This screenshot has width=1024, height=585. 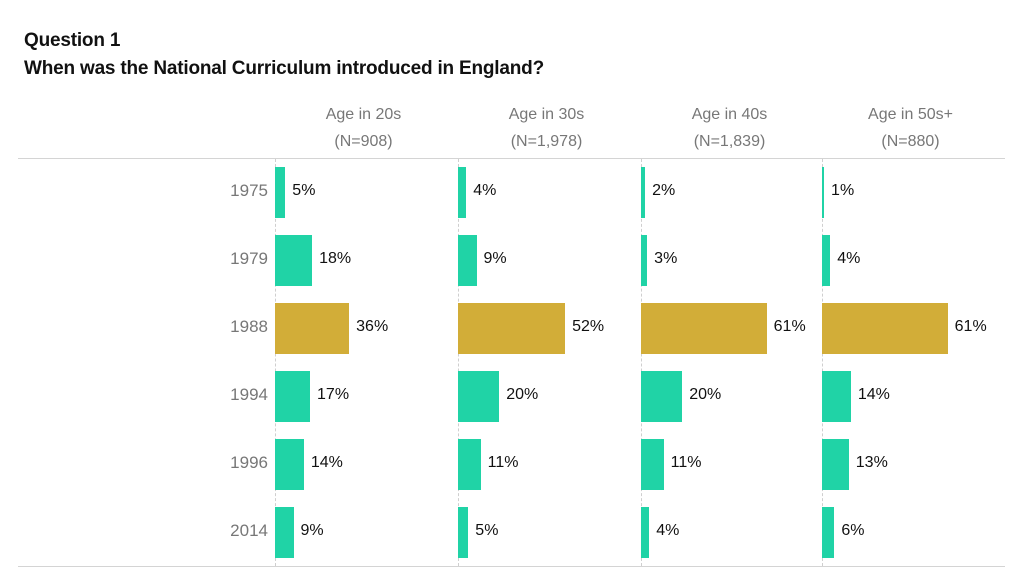 What do you see at coordinates (910, 128) in the screenshot?
I see `panel-header: Age in 50s+ (N=880)` at bounding box center [910, 128].